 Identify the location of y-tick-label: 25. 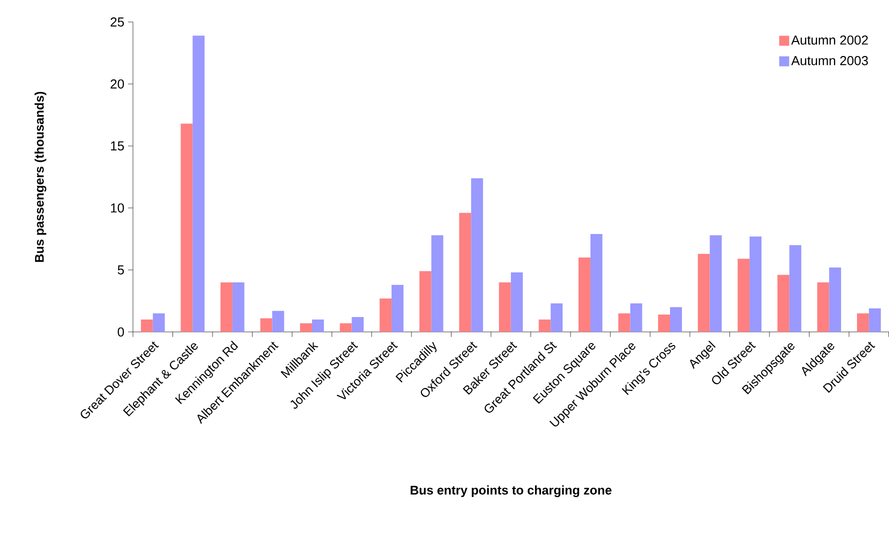
(117, 22).